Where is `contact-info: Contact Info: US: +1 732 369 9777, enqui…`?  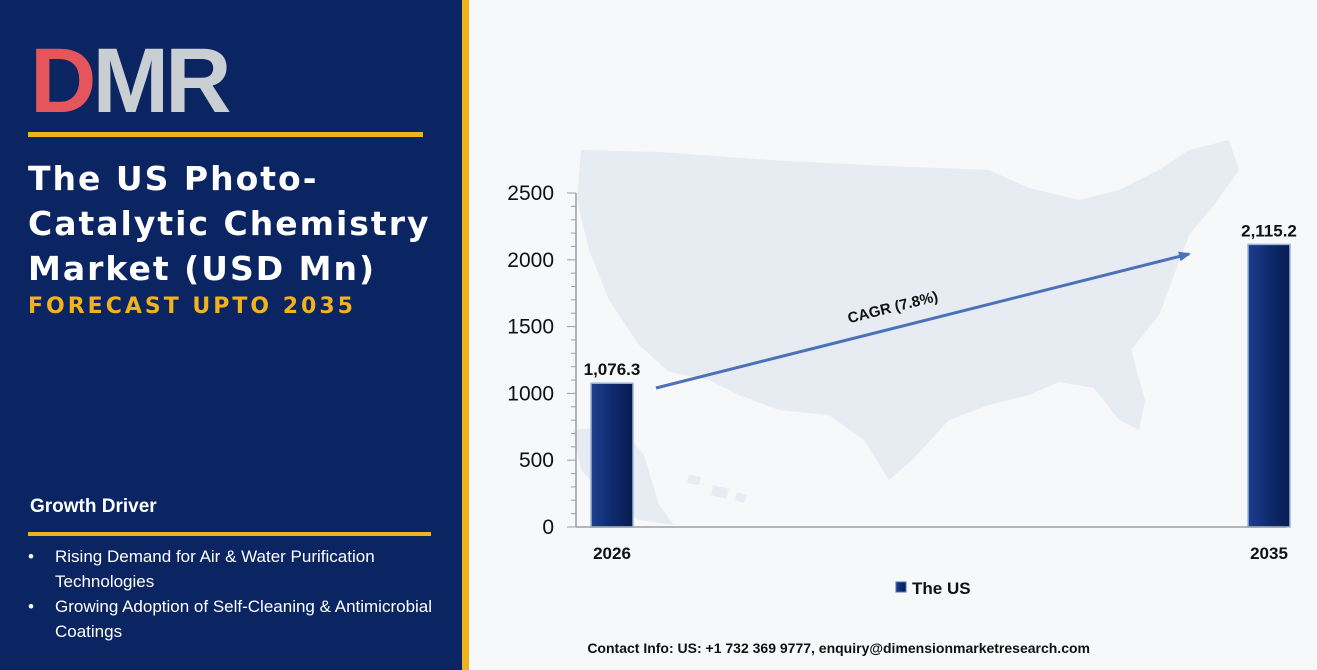 contact-info: Contact Info: US: +1 732 369 9777, enqui… is located at coordinates (838, 648).